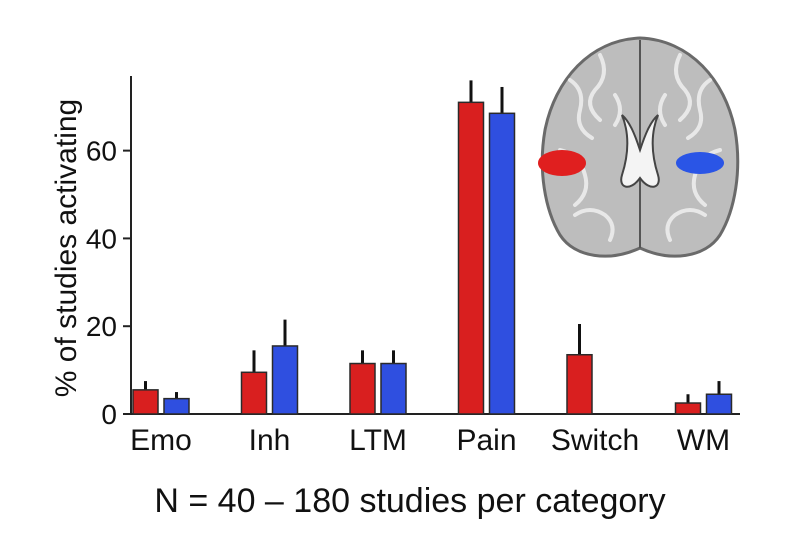  I want to click on category-label: Emo, so click(161, 440).